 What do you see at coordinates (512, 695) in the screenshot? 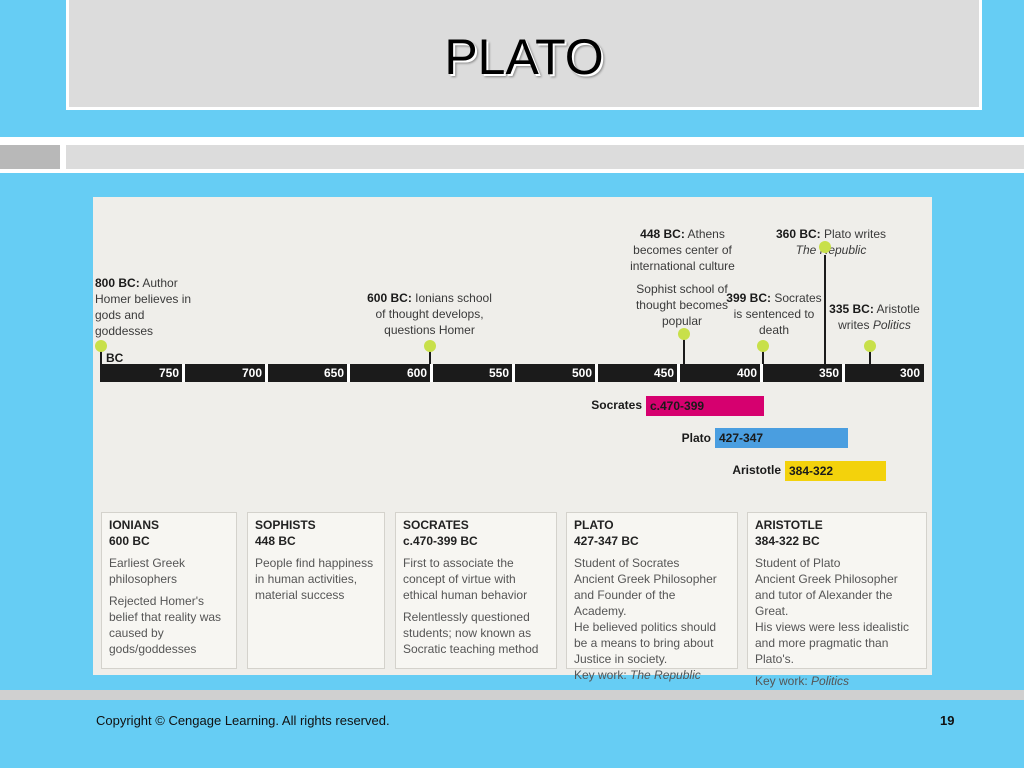
I see `footer-divider` at bounding box center [512, 695].